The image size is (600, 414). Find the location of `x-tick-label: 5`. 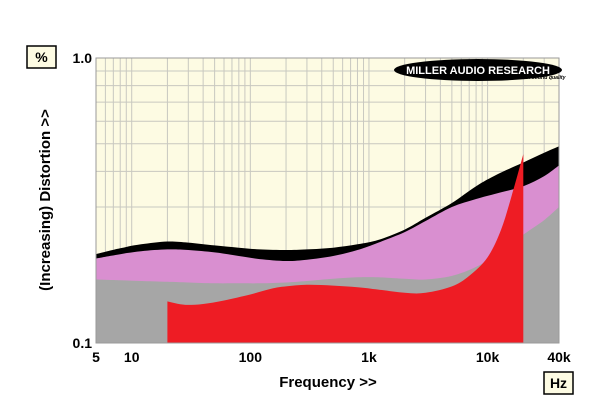

x-tick-label: 5 is located at coordinates (96, 357).